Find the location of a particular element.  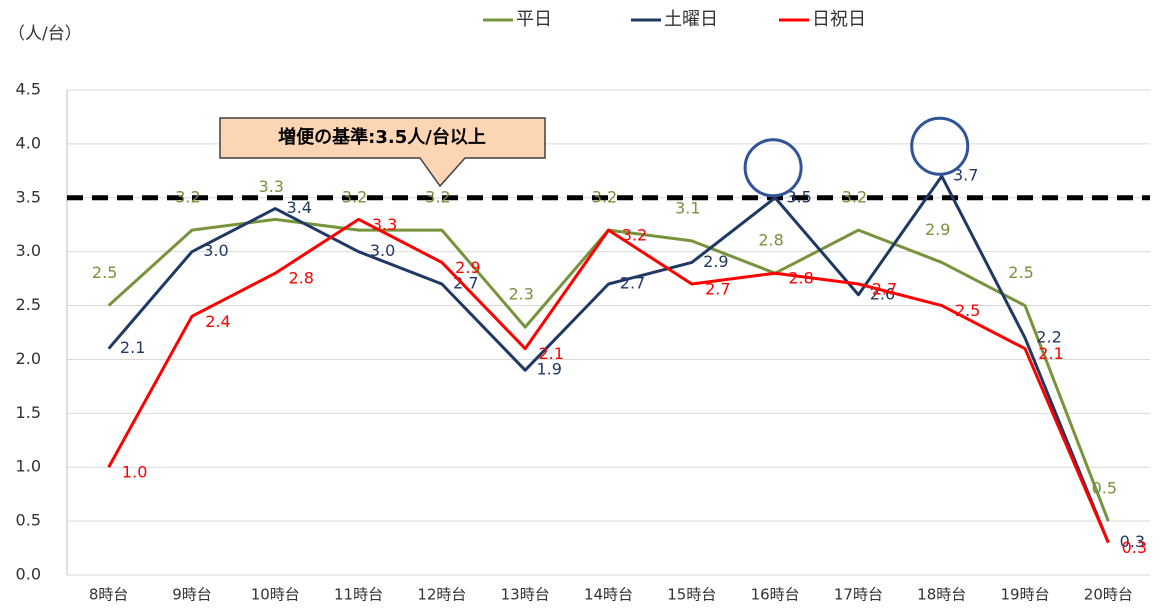

y-tick-label: 1.0 is located at coordinates (28, 466).